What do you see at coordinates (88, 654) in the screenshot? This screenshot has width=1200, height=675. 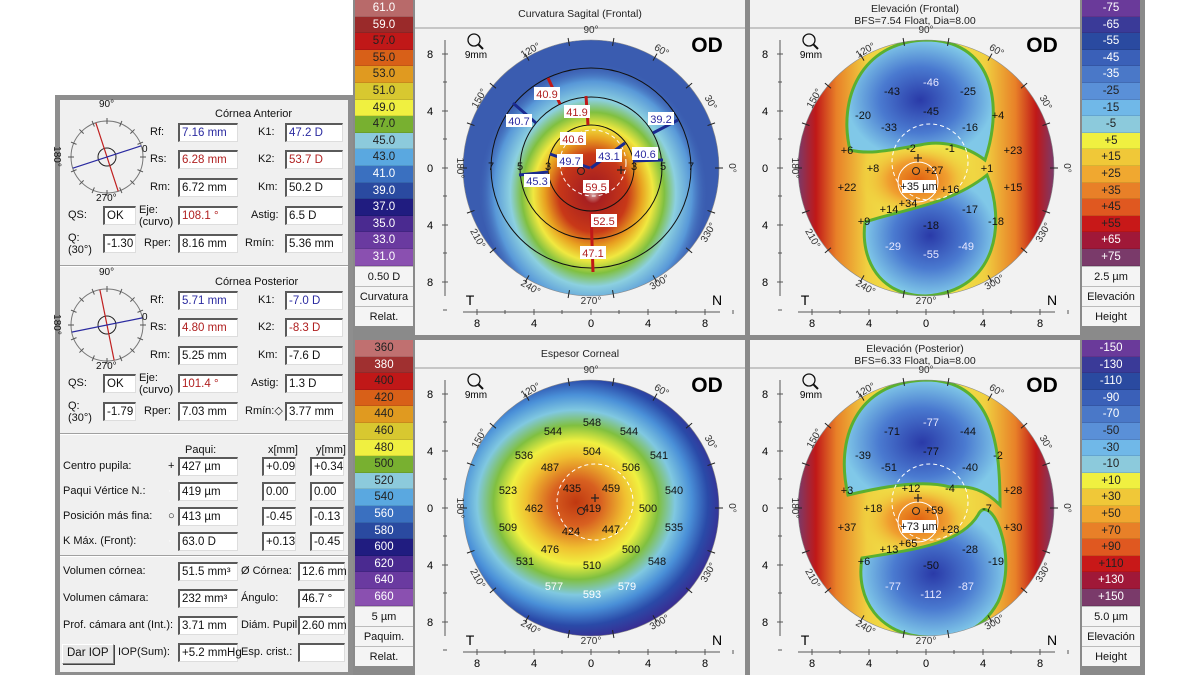 I see `dar-iop-button: Dar IOP` at bounding box center [88, 654].